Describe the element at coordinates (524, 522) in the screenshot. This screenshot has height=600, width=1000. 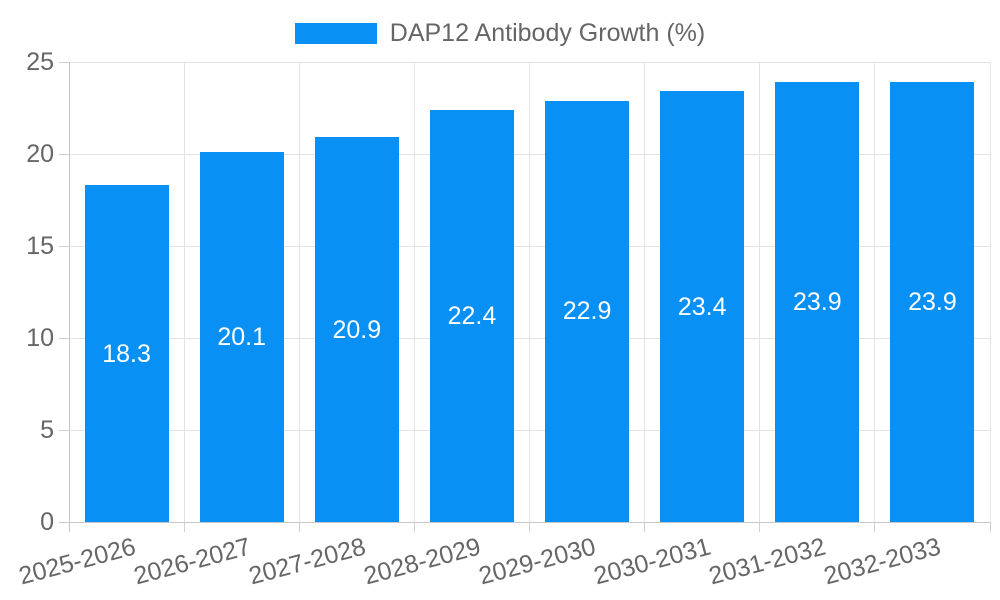
I see `x-axis-line` at that location.